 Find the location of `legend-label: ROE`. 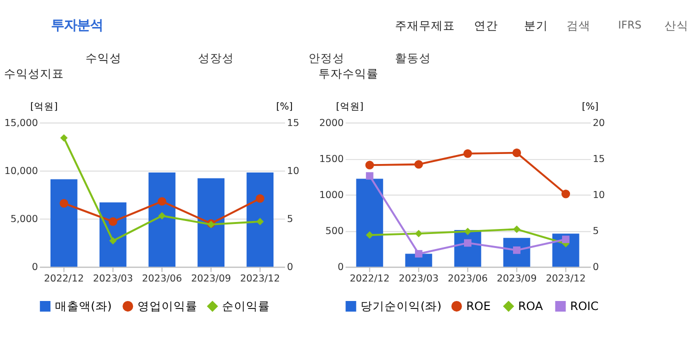

legend-label: ROE is located at coordinates (478, 306).